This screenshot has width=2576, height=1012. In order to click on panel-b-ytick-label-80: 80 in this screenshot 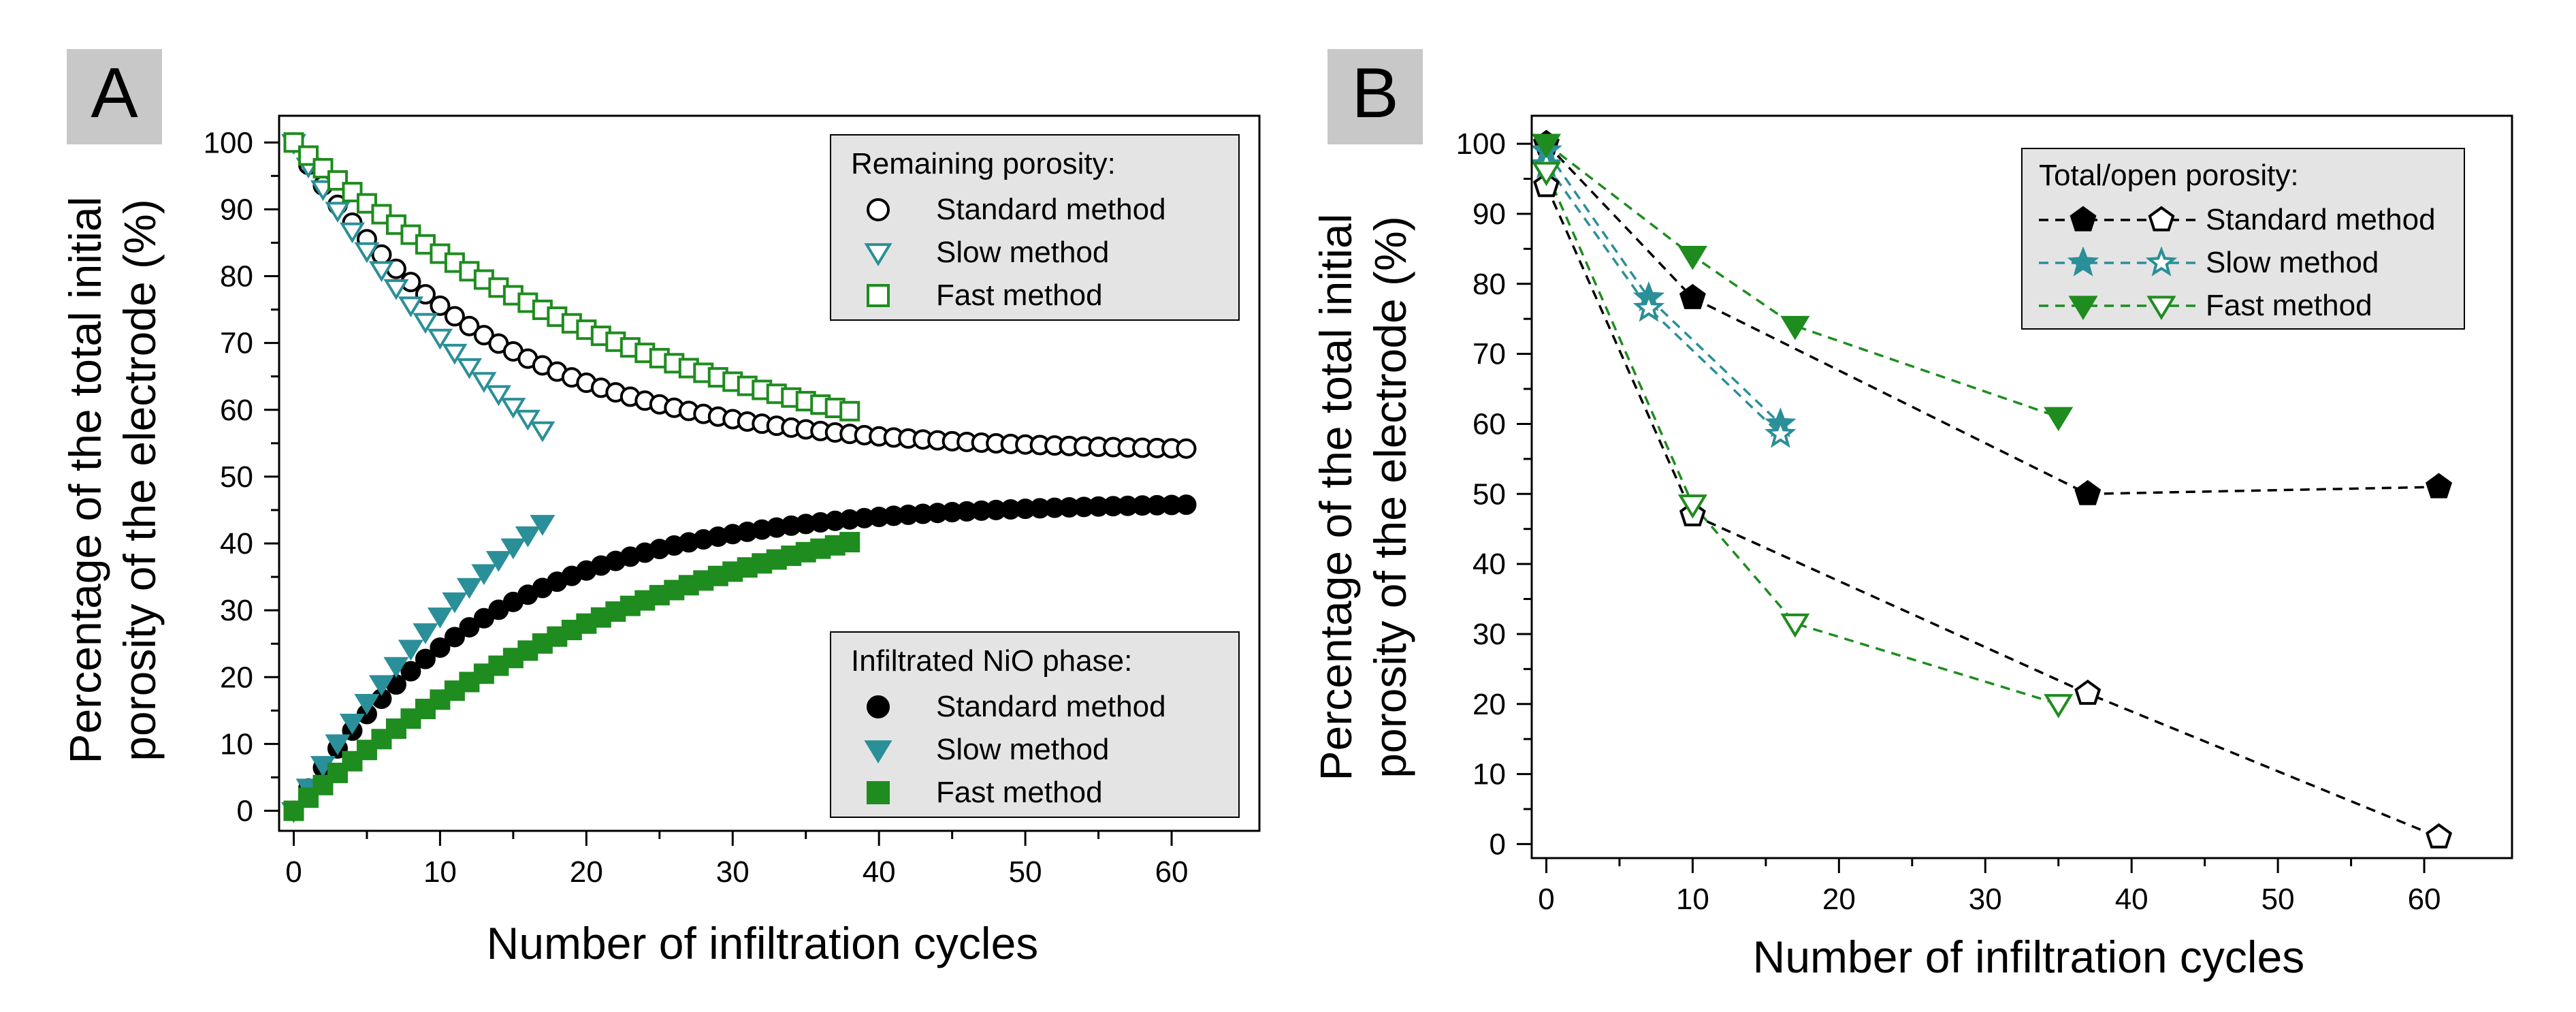, I will do `click(1489, 284)`.